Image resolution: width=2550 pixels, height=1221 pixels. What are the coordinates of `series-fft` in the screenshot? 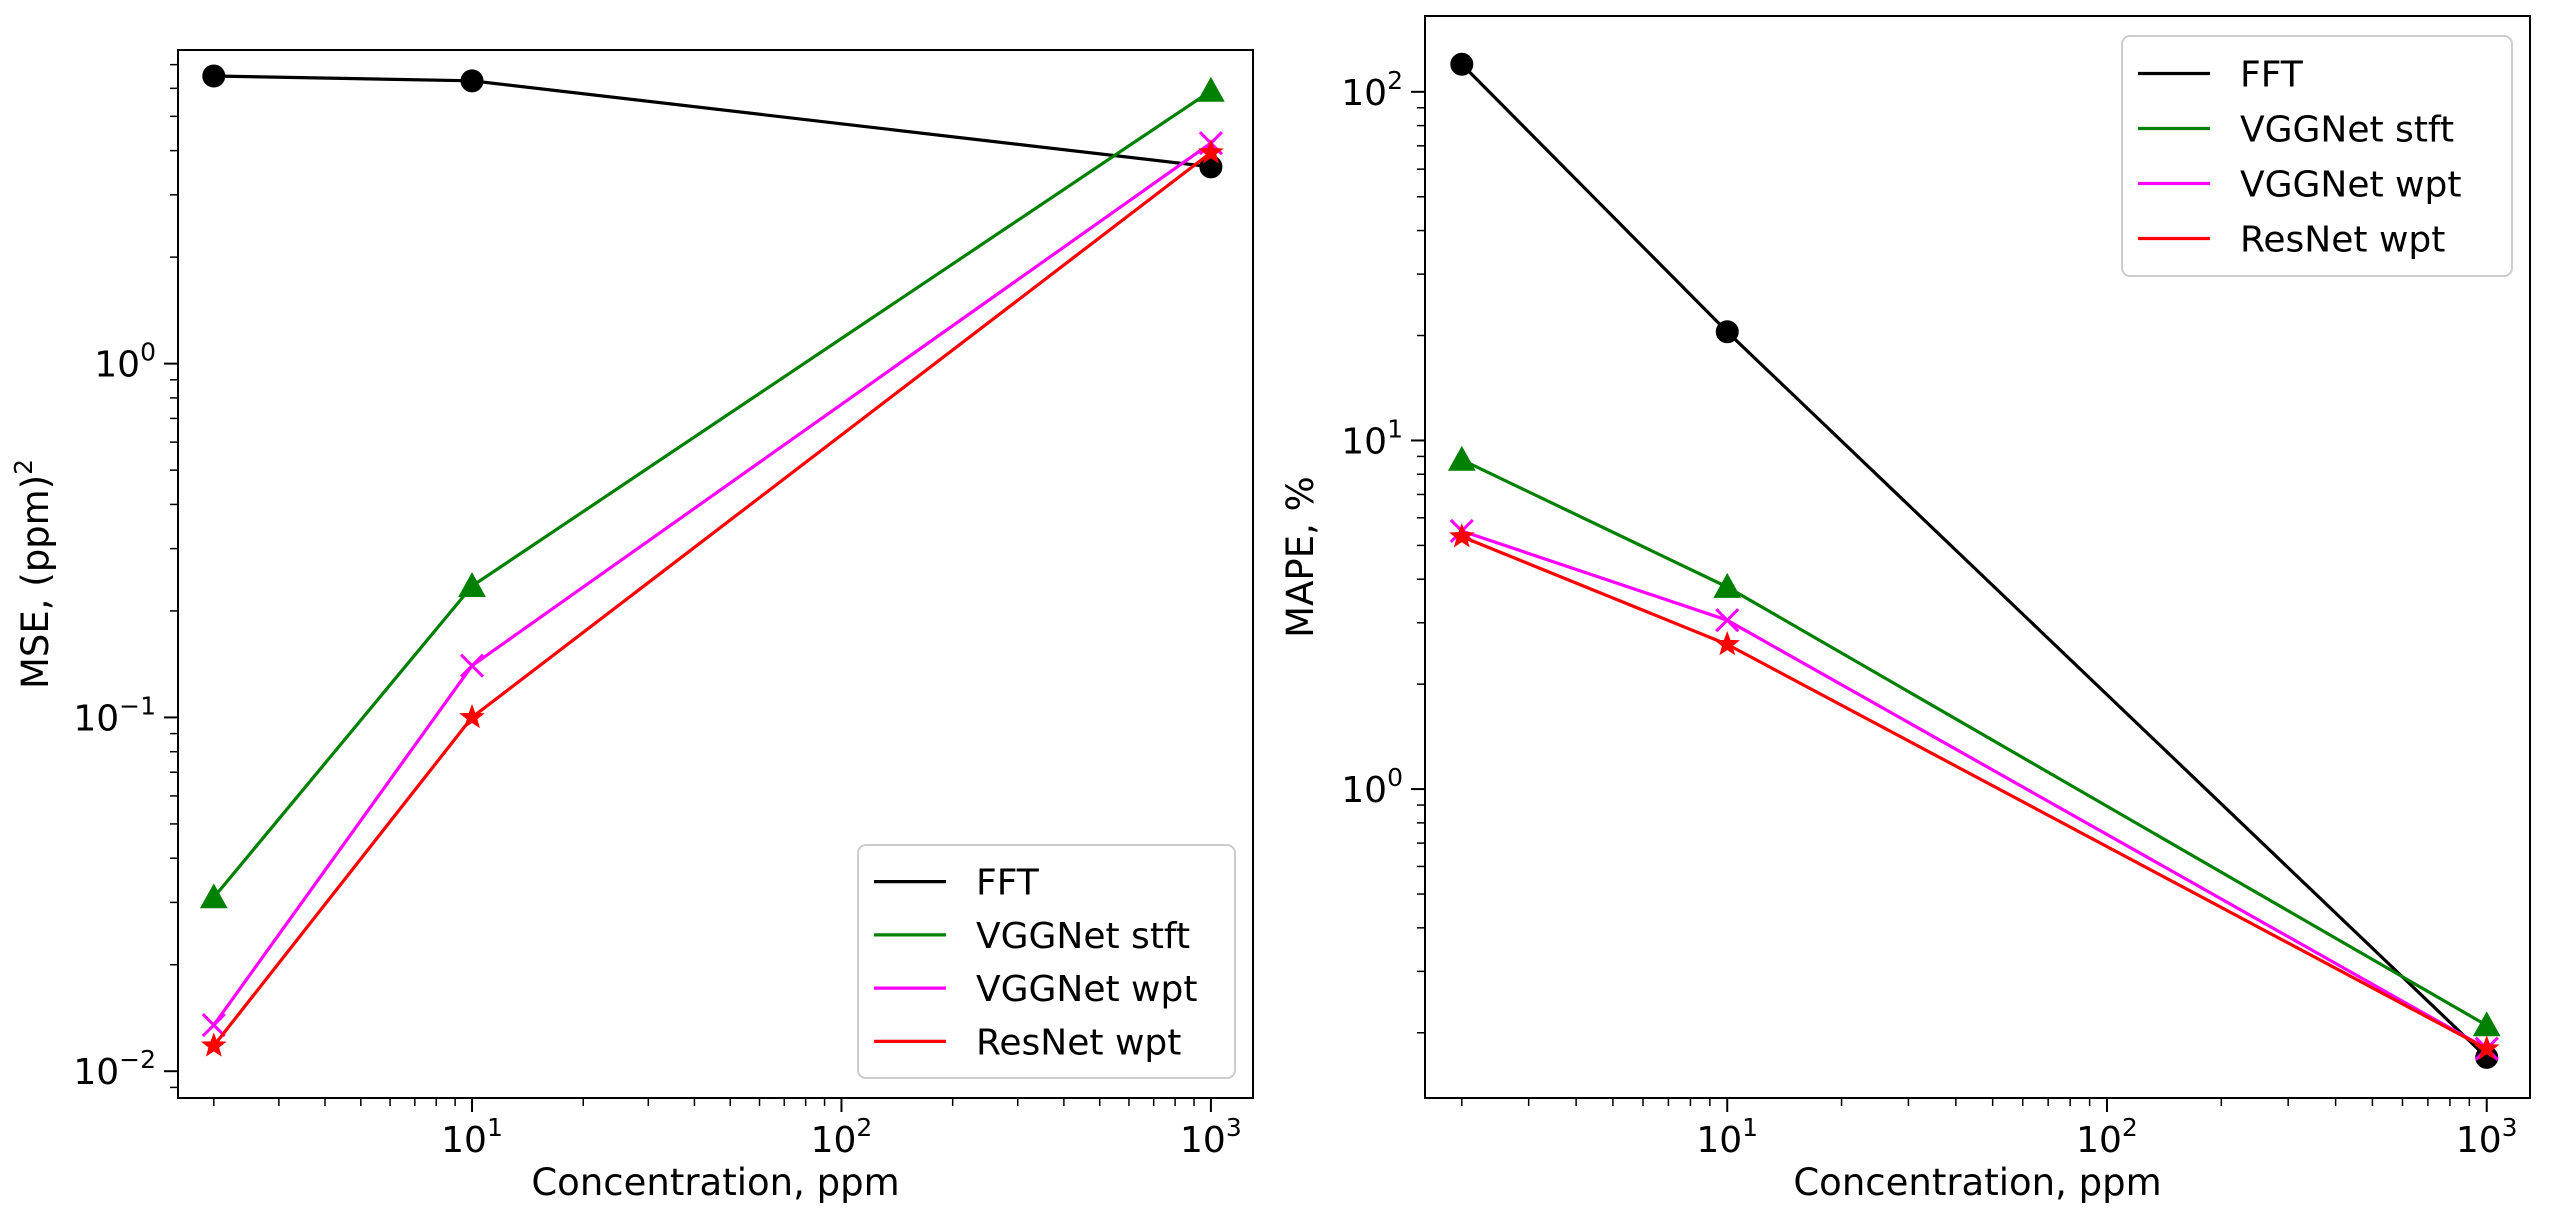 It's located at (712, 121).